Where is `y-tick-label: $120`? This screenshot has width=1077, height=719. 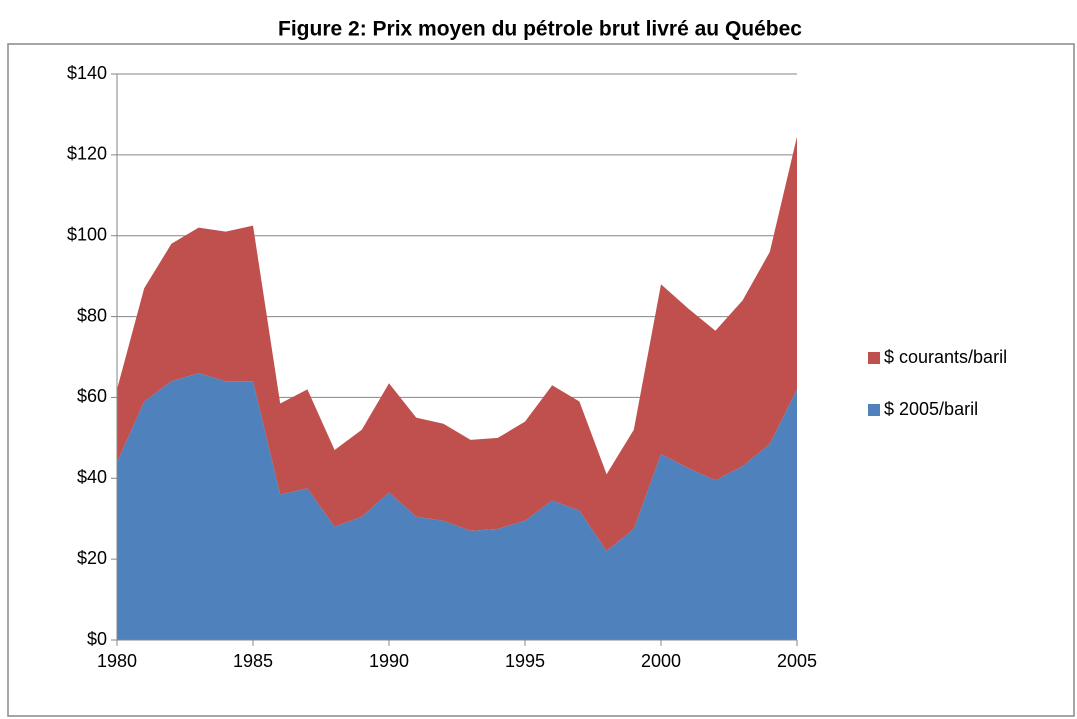 y-tick-label: $120 is located at coordinates (87, 154).